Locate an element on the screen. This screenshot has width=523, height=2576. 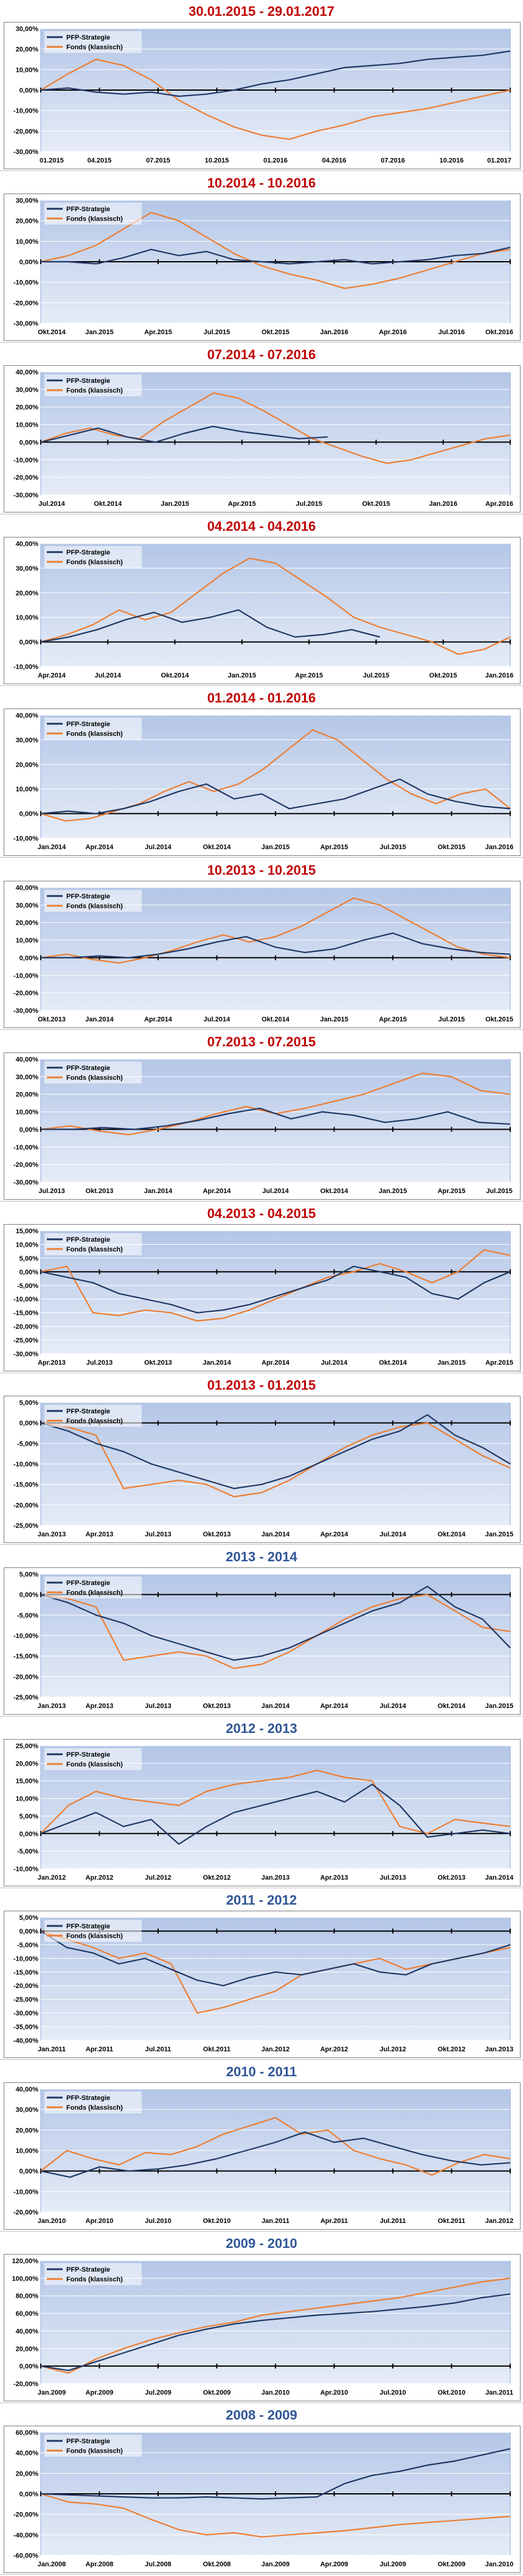
x-tick-label: Okt.2013 is located at coordinates (452, 1878).